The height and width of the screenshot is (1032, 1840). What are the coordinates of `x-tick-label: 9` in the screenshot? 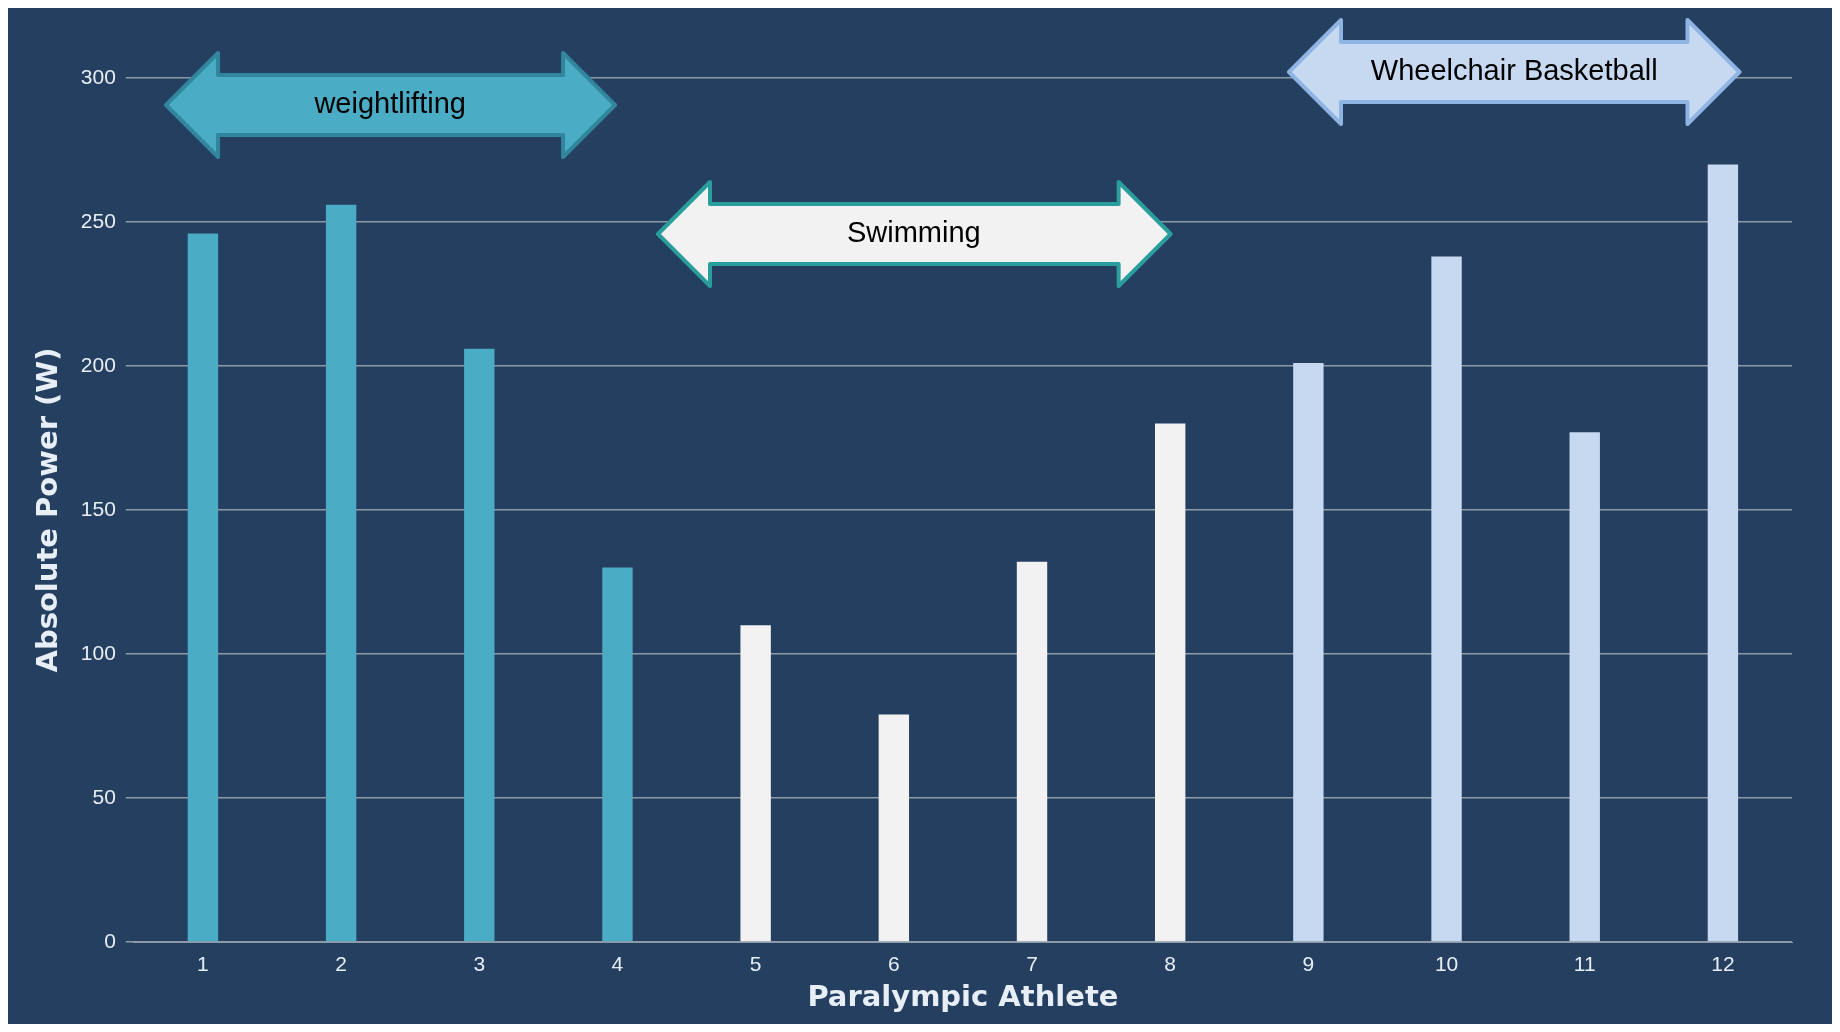 It's located at (1308, 964).